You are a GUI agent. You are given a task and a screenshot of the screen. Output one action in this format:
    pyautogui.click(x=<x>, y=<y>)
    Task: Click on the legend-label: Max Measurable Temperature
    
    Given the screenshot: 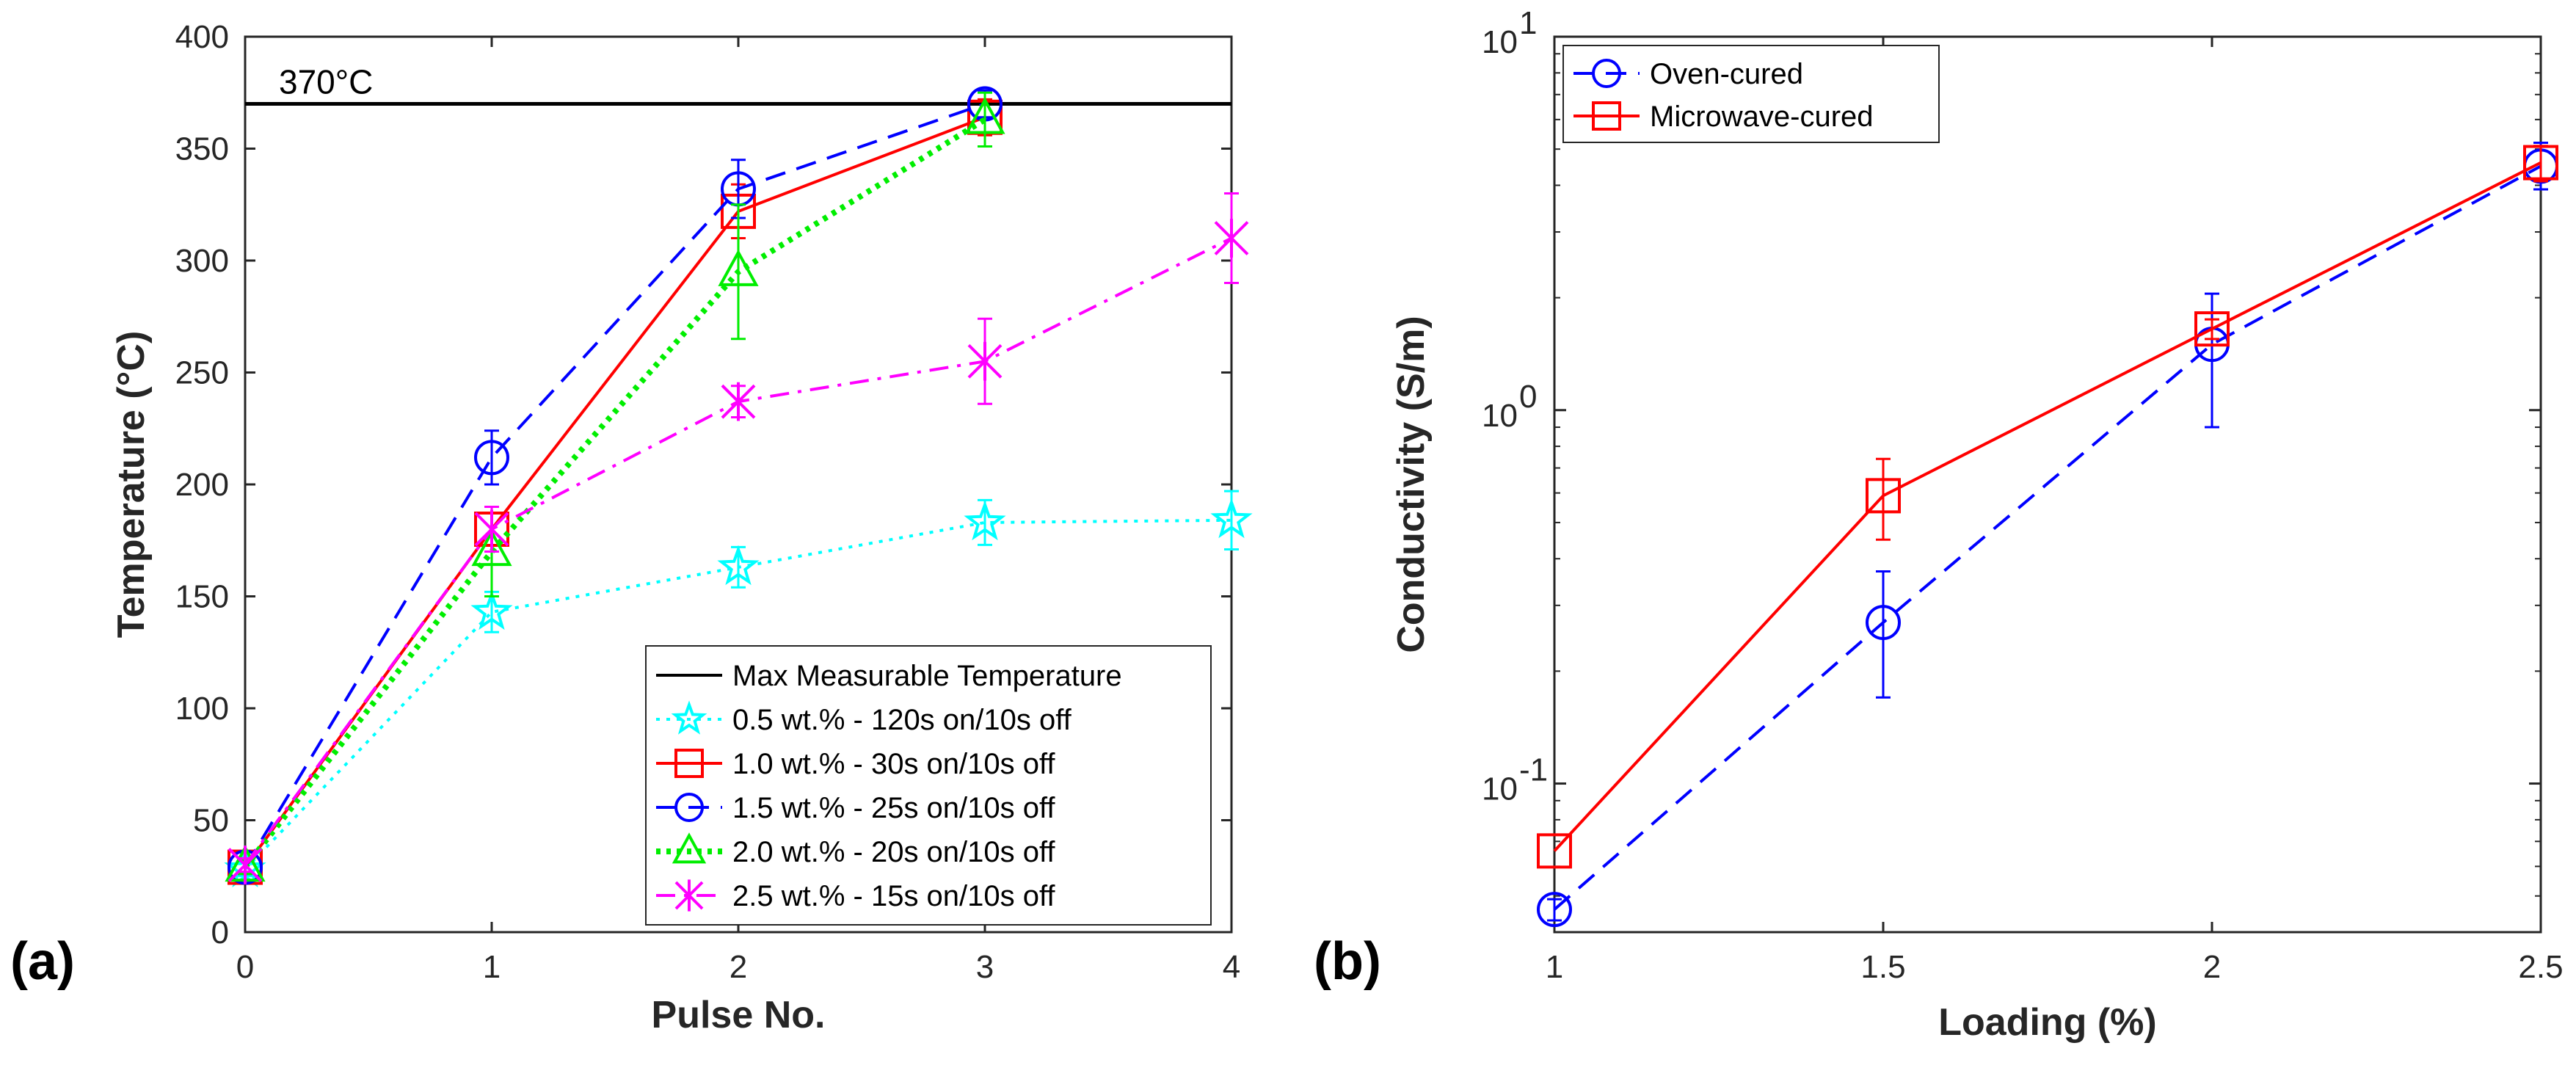 What is the action you would take?
    pyautogui.click(x=927, y=676)
    